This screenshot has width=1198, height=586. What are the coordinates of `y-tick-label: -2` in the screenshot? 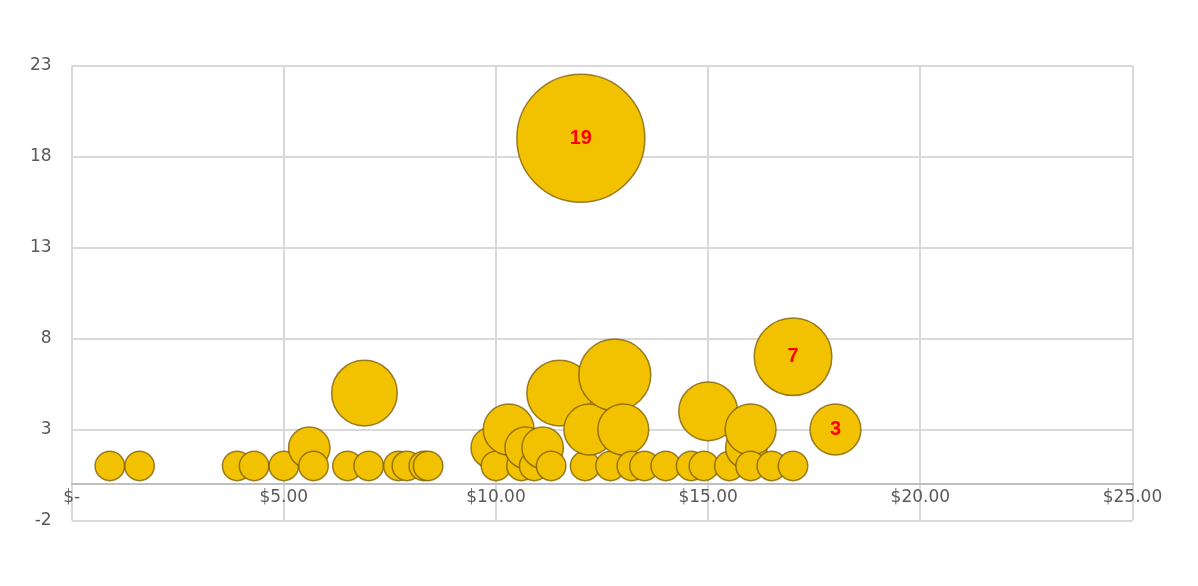 It's located at (43, 518).